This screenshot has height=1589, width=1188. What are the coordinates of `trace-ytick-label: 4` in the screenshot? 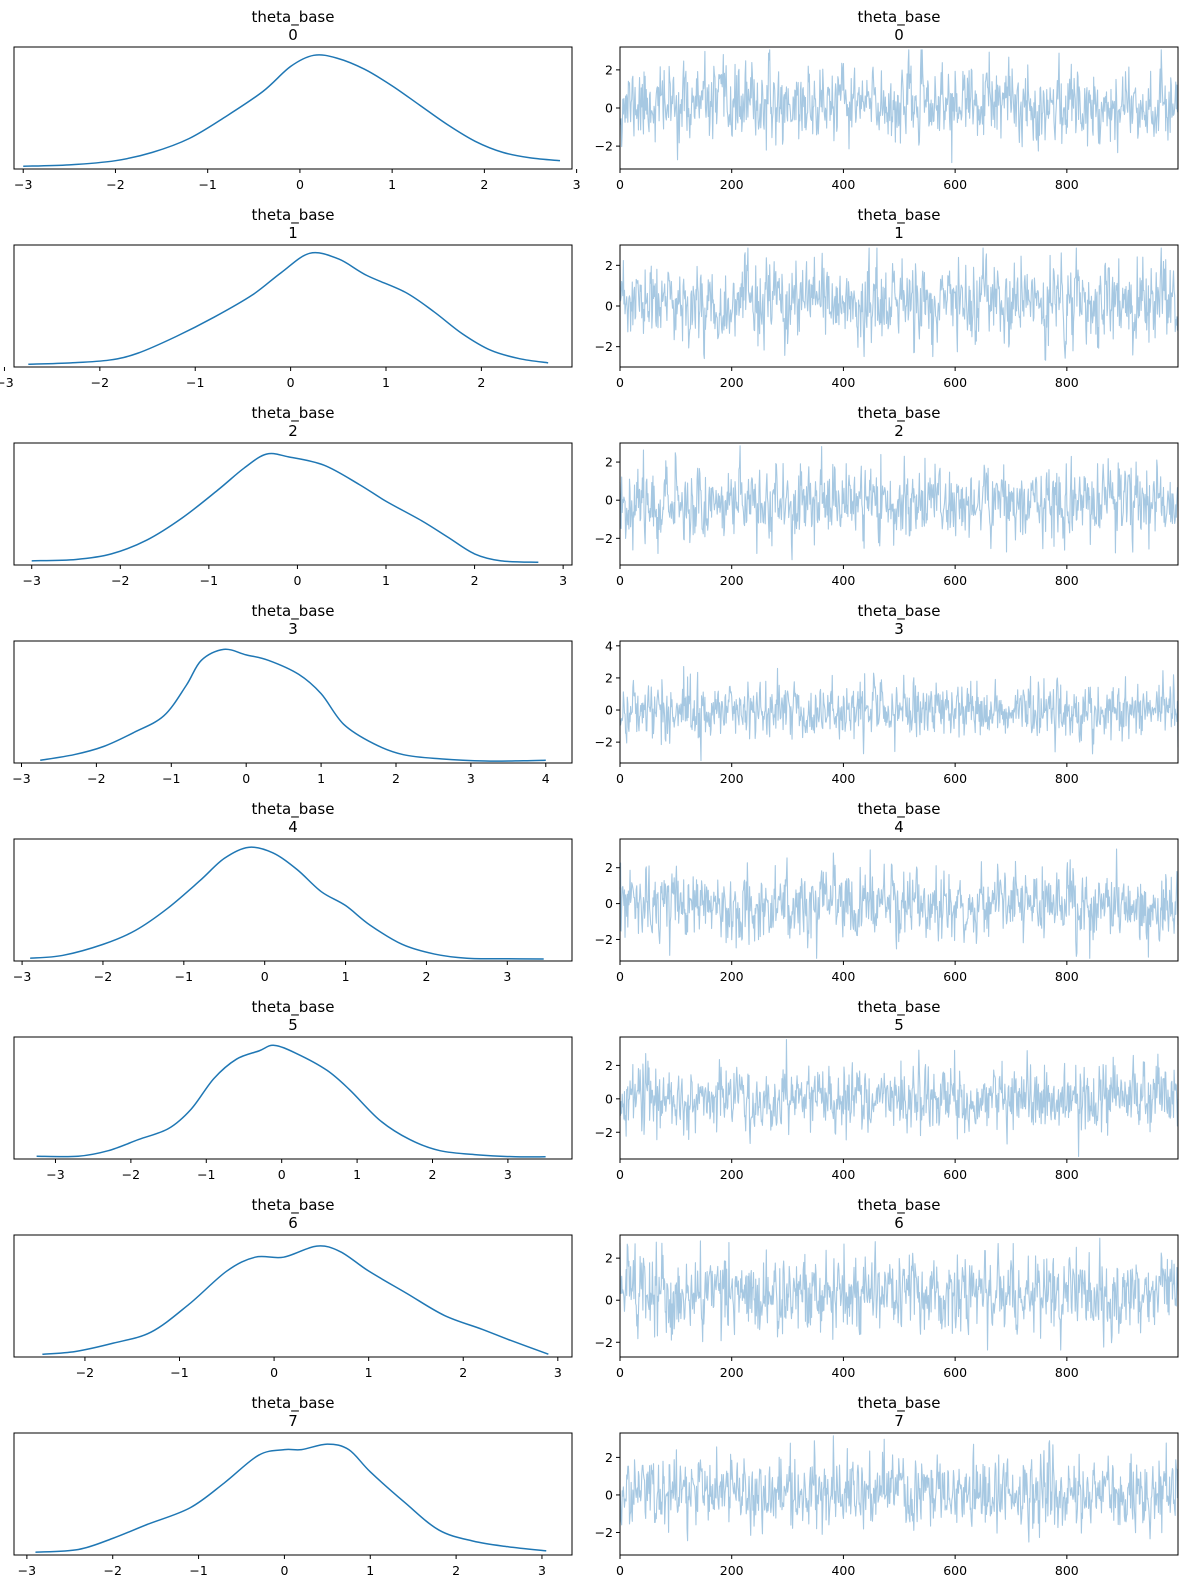 It's located at (609, 645).